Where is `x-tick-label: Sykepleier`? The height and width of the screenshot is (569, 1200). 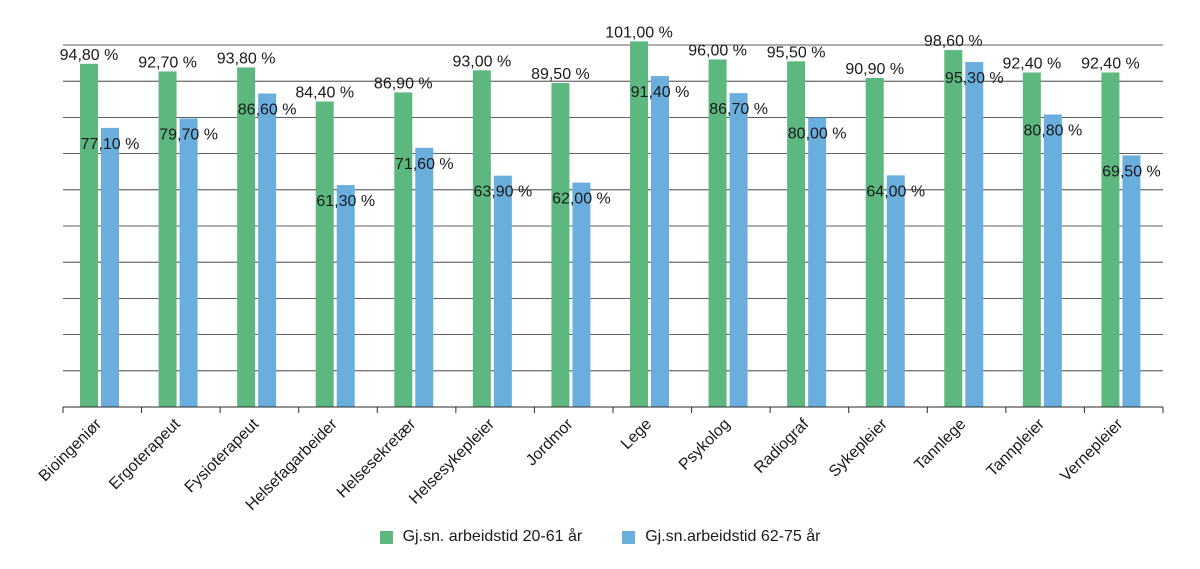 x-tick-label: Sykepleier is located at coordinates (858, 447).